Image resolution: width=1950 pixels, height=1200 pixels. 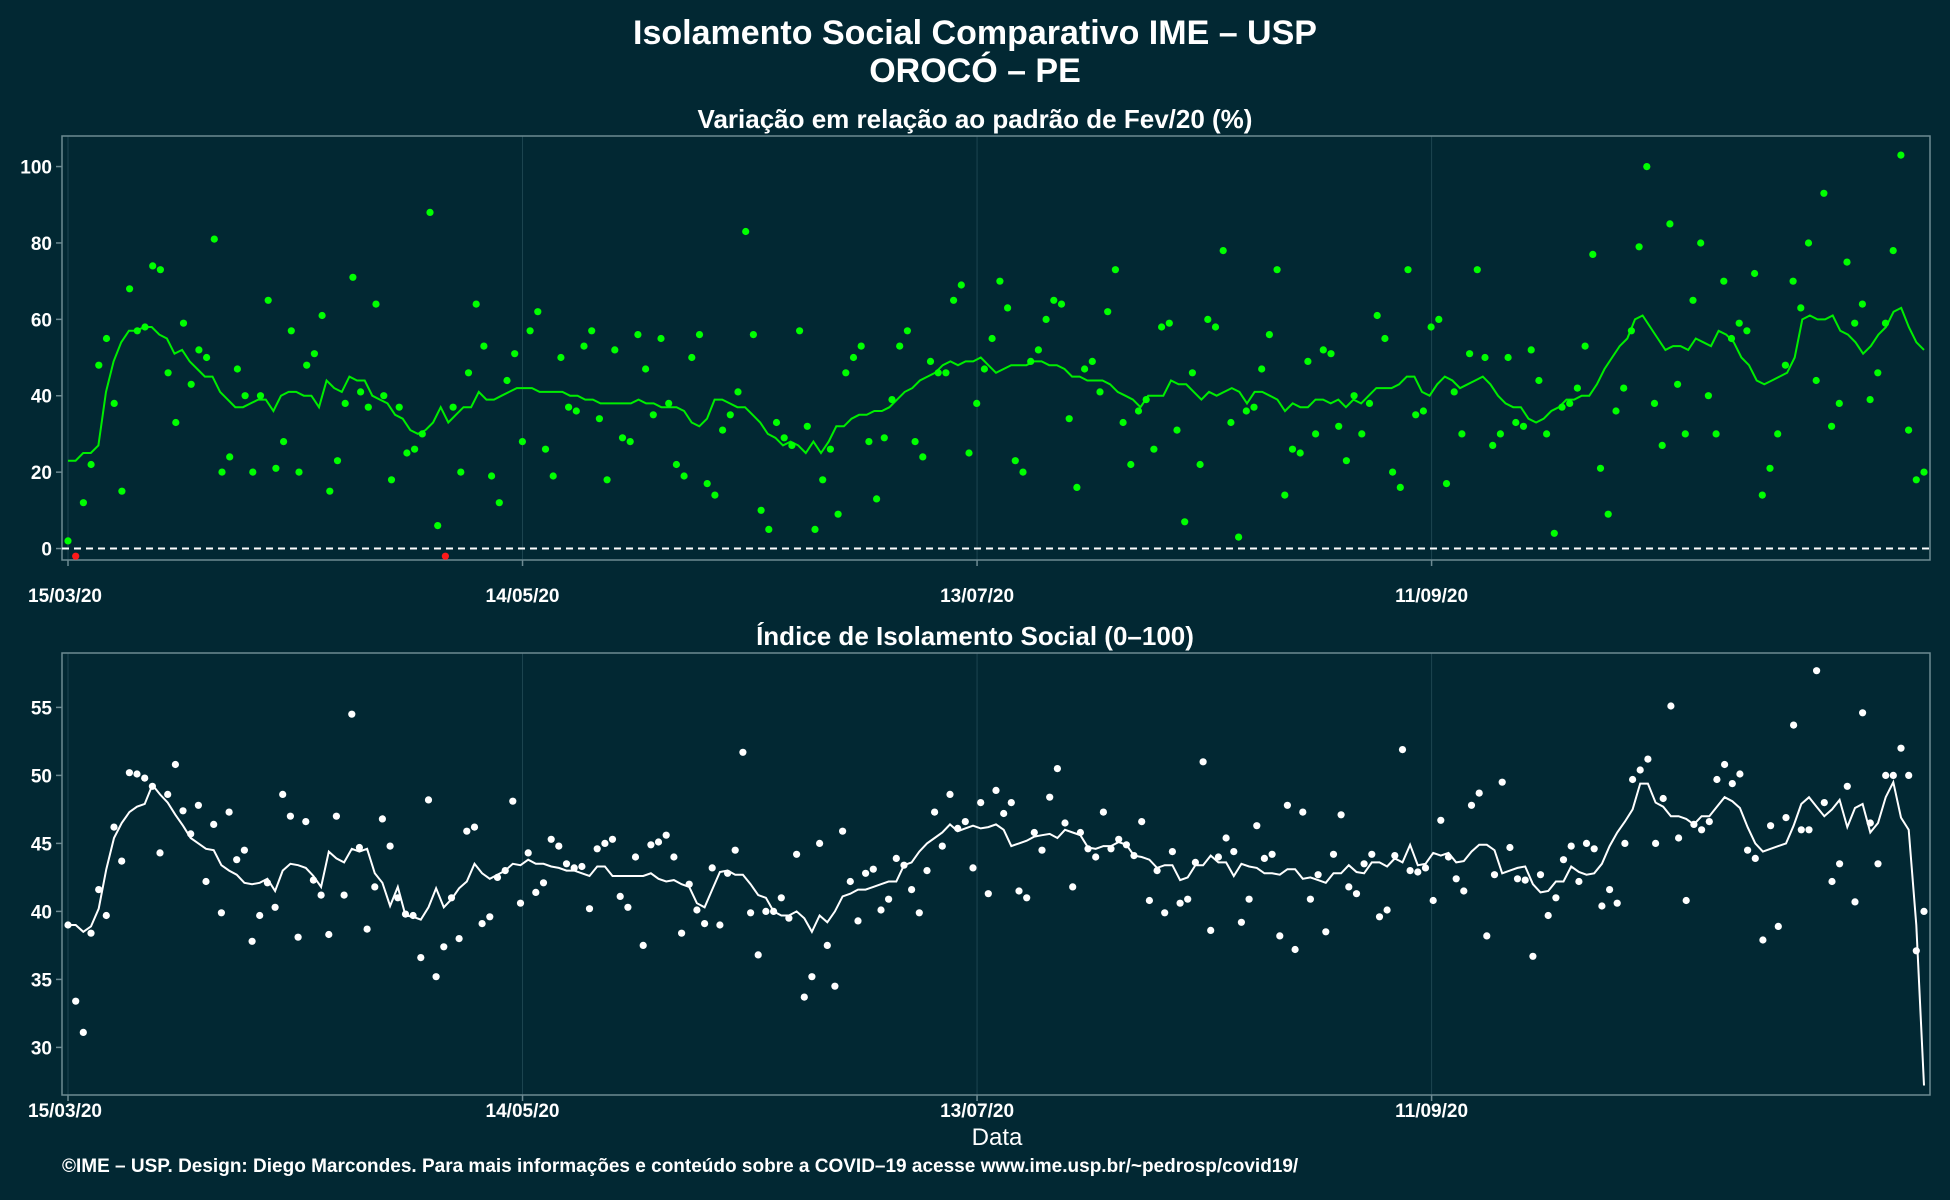 What do you see at coordinates (41, 397) in the screenshot?
I see `y-tick-label: 40` at bounding box center [41, 397].